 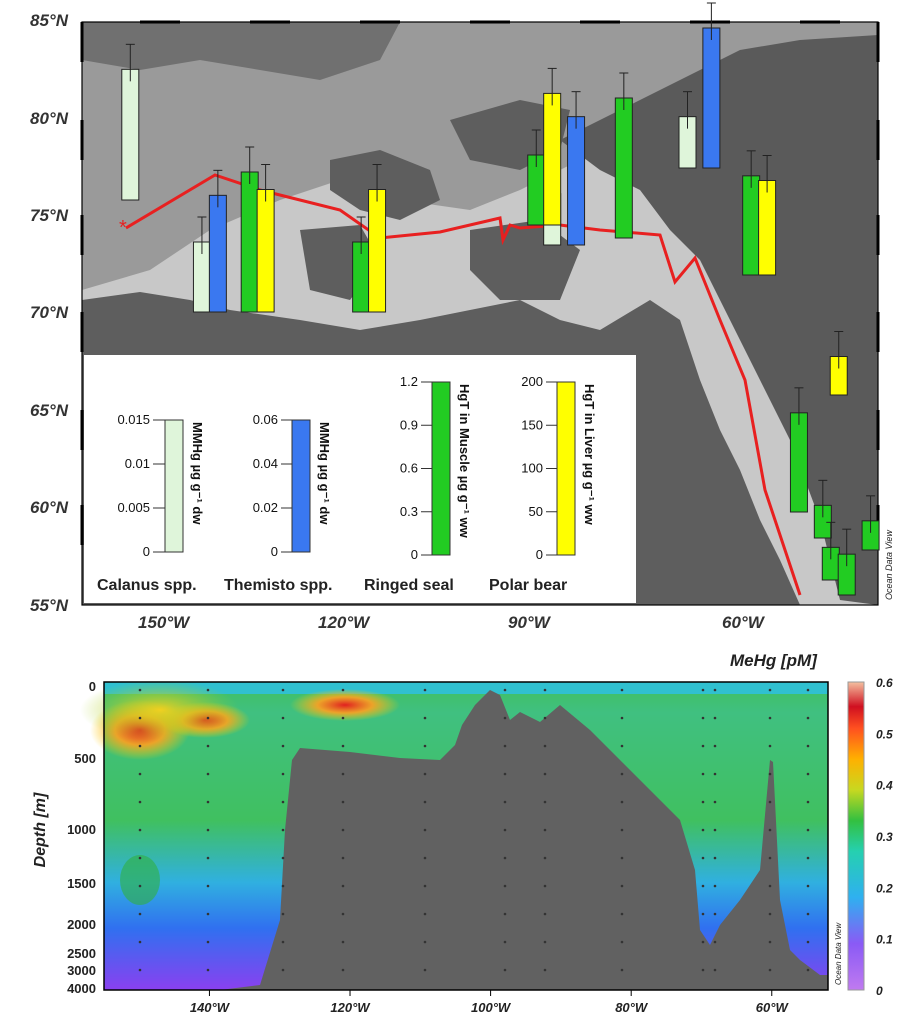 What do you see at coordinates (774, 660) in the screenshot?
I see `colorbar-title: MeHg [pM]` at bounding box center [774, 660].